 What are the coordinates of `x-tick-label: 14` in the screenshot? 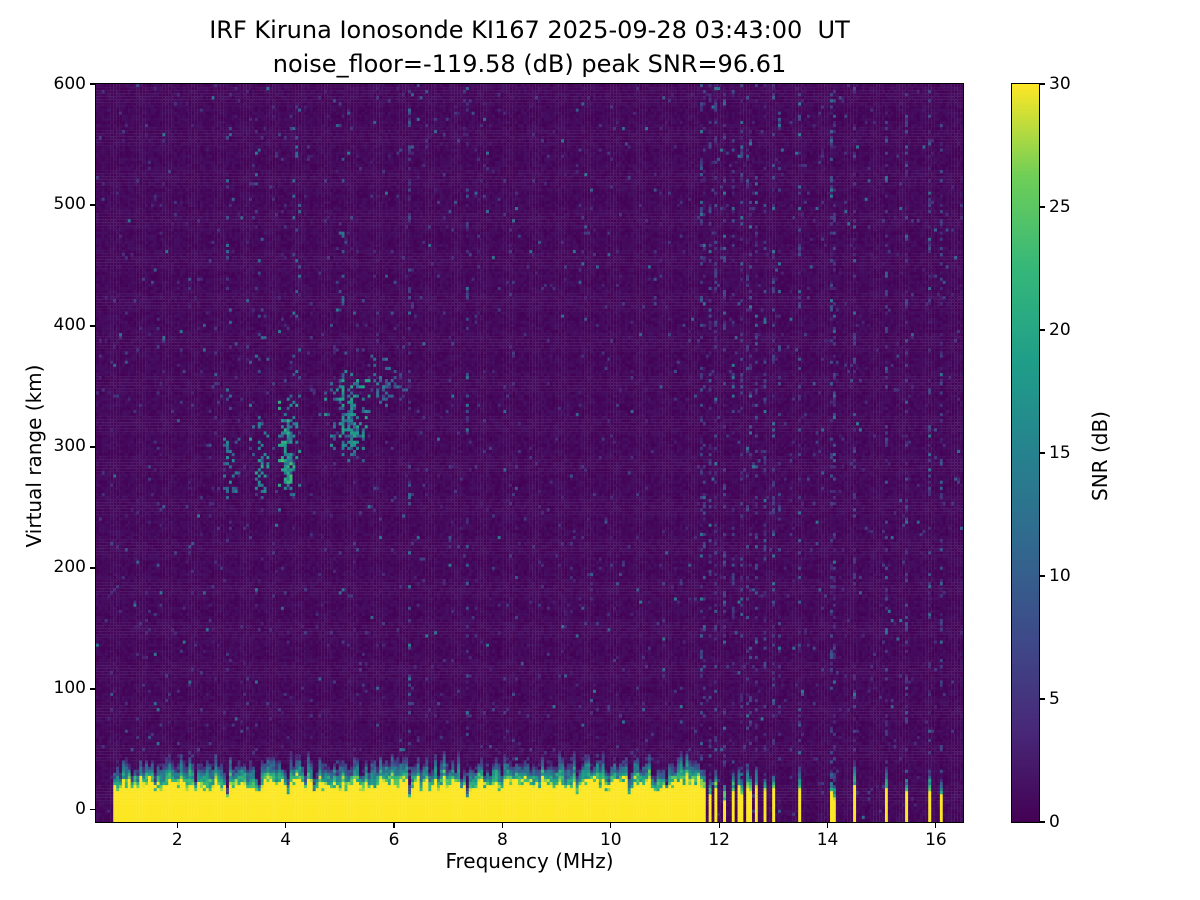 It's located at (827, 840).